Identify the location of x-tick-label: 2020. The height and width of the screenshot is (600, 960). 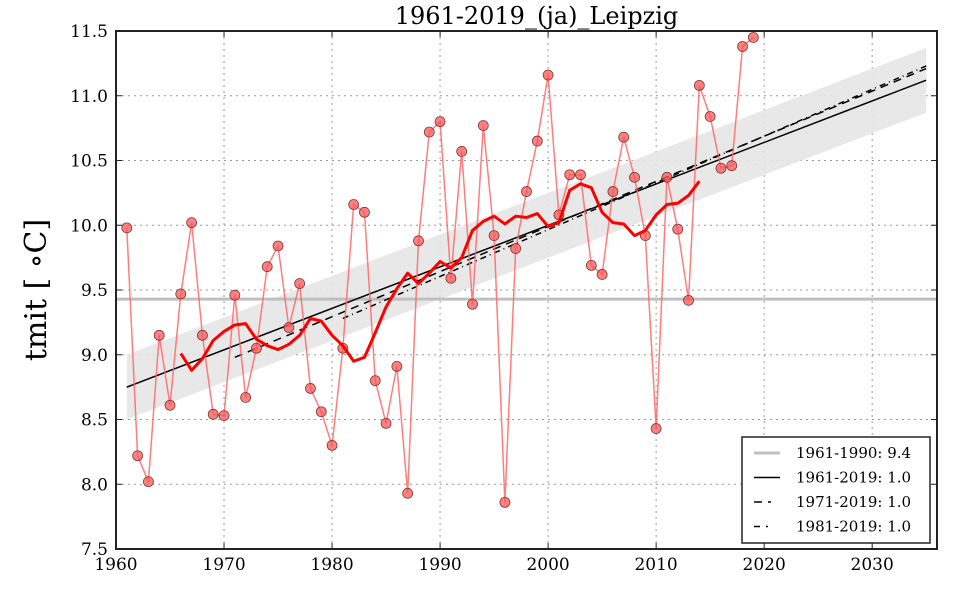
(764, 565).